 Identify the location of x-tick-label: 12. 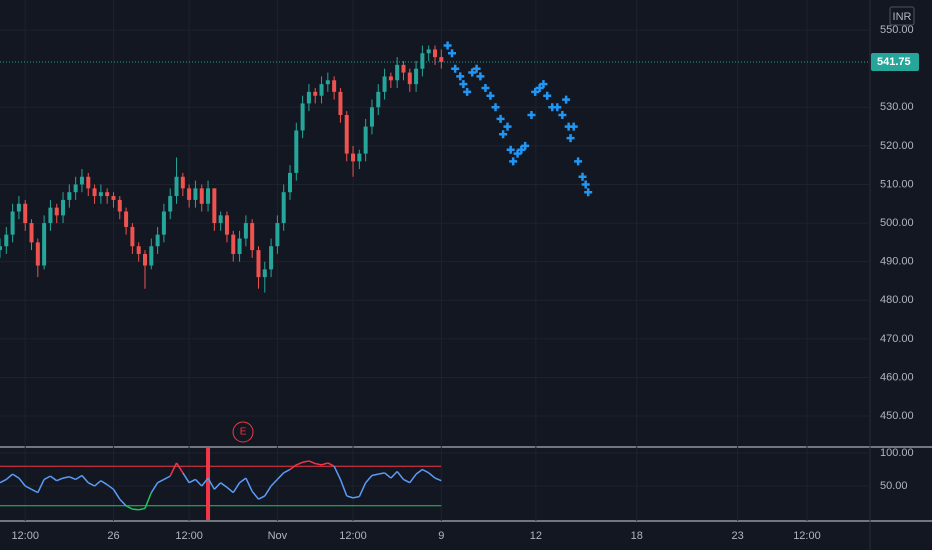
(536, 536).